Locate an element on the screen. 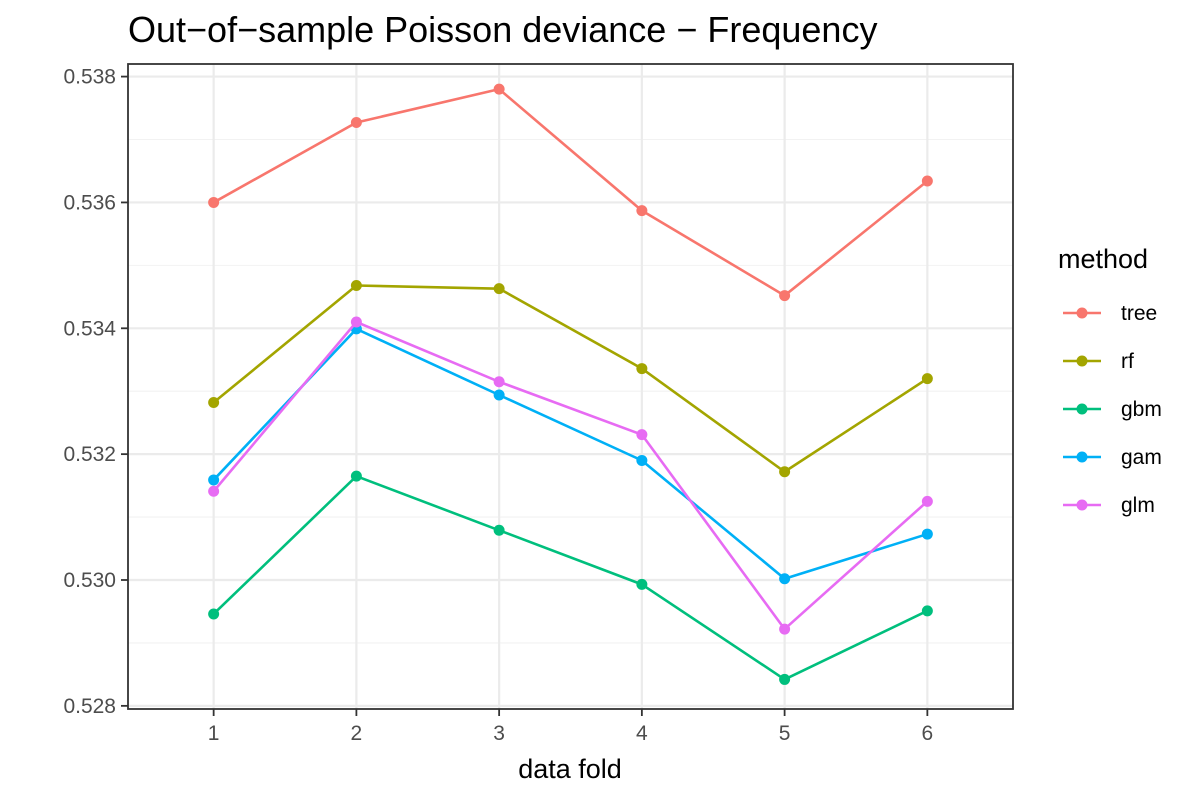 The width and height of the screenshot is (1200, 805). legend-label: rf is located at coordinates (1127, 361).